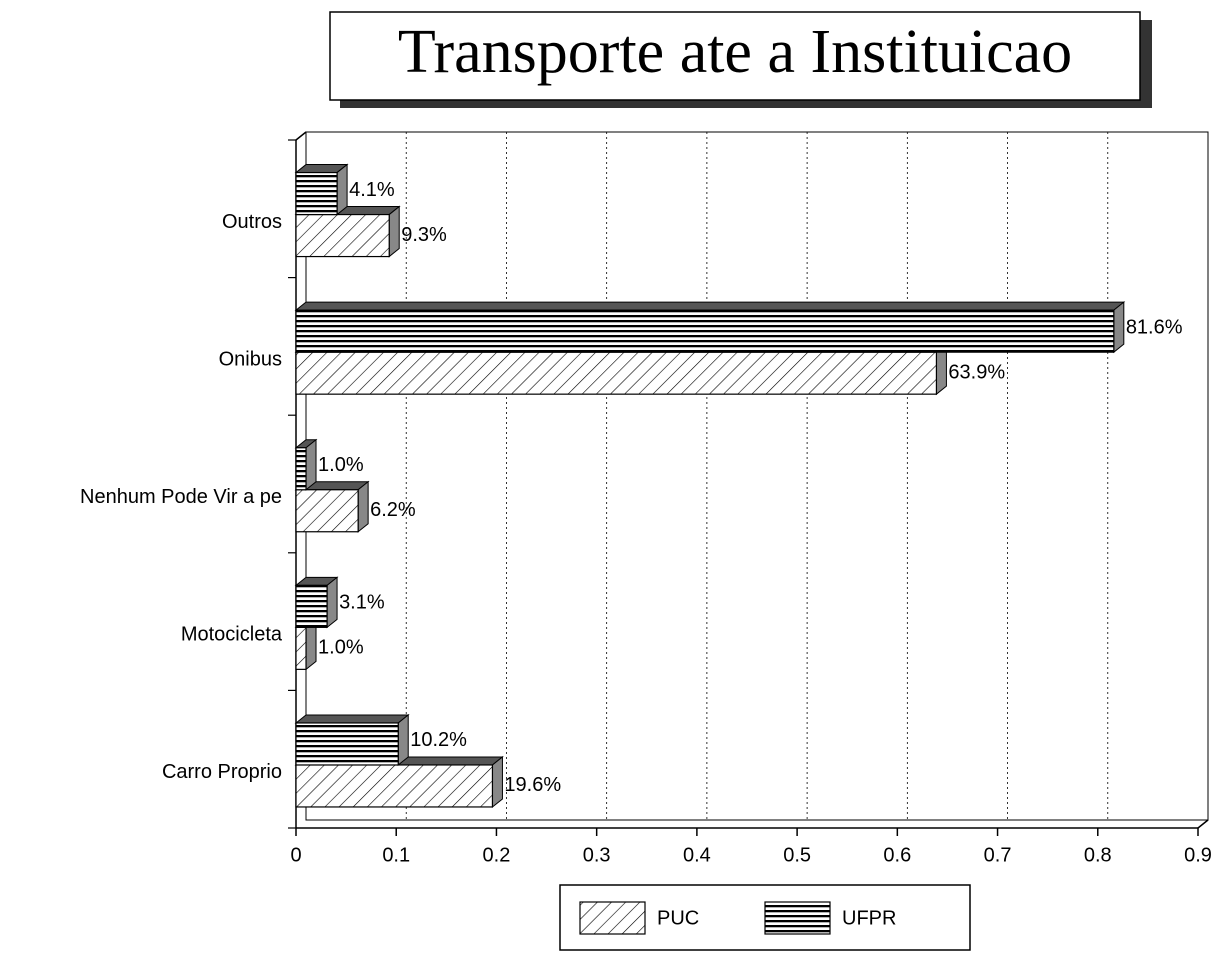  Describe the element at coordinates (797, 855) in the screenshot. I see `x-tick-label: 0.5` at that location.